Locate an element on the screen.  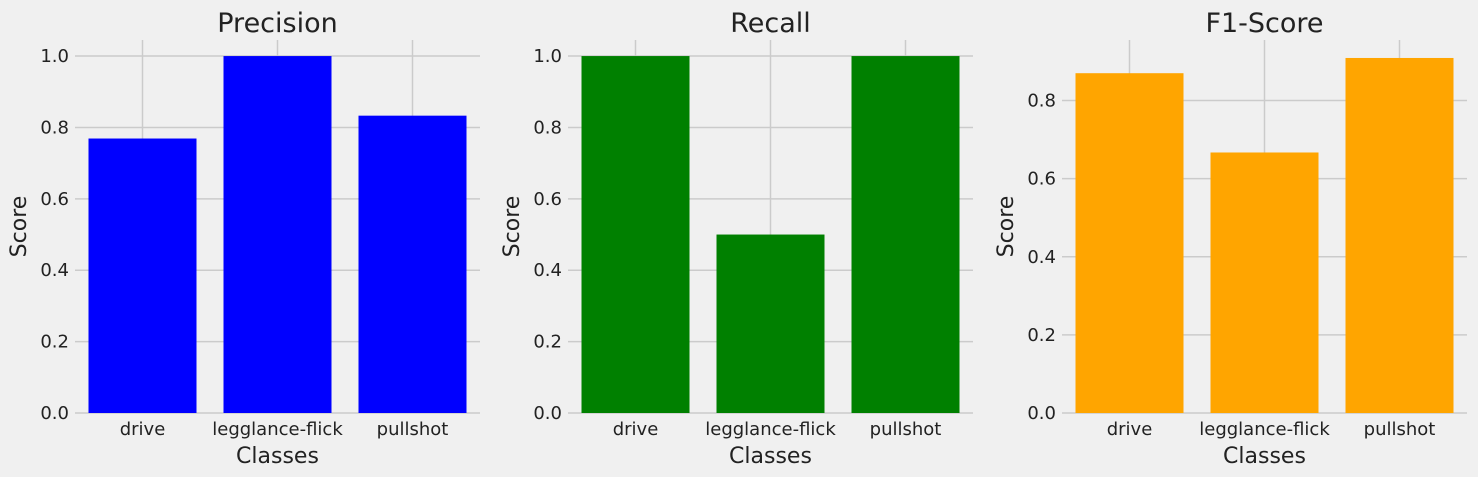
f1-score-ylabel: Score is located at coordinates (1006, 227).